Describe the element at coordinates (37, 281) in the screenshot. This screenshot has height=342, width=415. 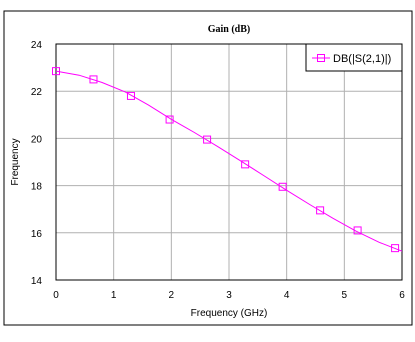
I see `y-tick-label: 14` at that location.